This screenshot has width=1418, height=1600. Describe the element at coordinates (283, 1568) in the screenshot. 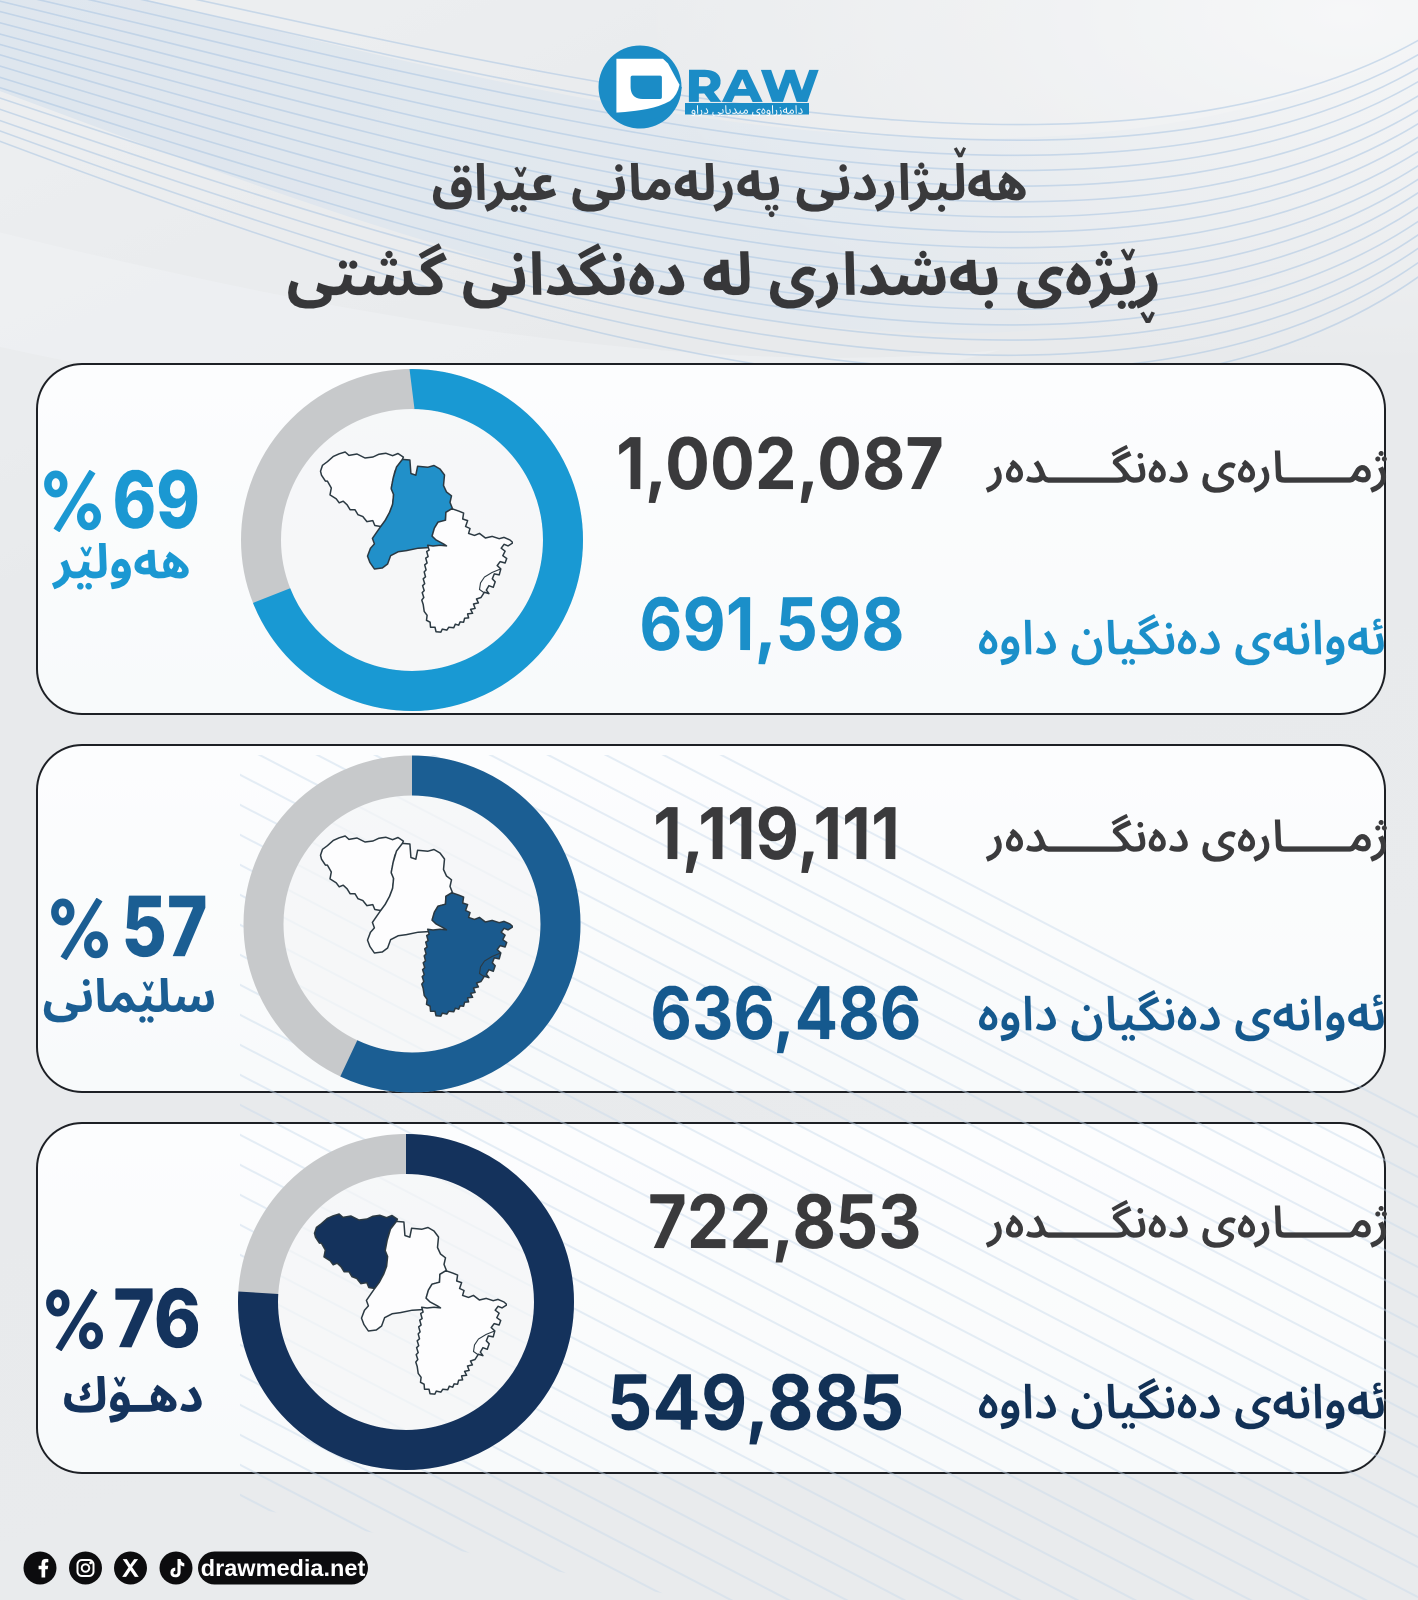

I see `svg-text: drawmedia.net` at that location.